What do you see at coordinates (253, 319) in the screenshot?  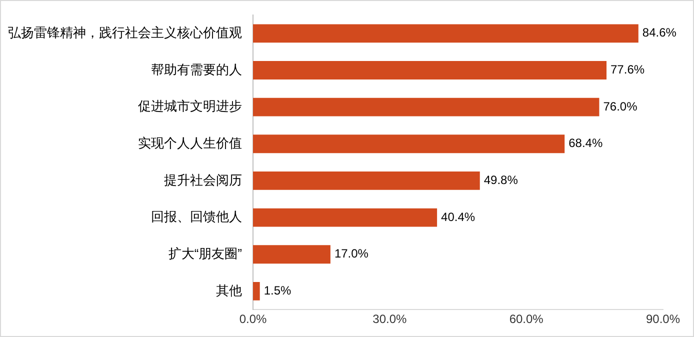 I see `x-tick-label: 0.0%` at bounding box center [253, 319].